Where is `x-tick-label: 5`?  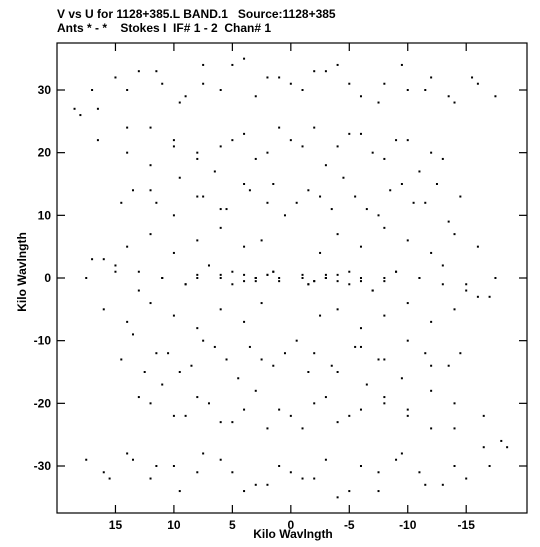
x-tick-label: 5 is located at coordinates (232, 525).